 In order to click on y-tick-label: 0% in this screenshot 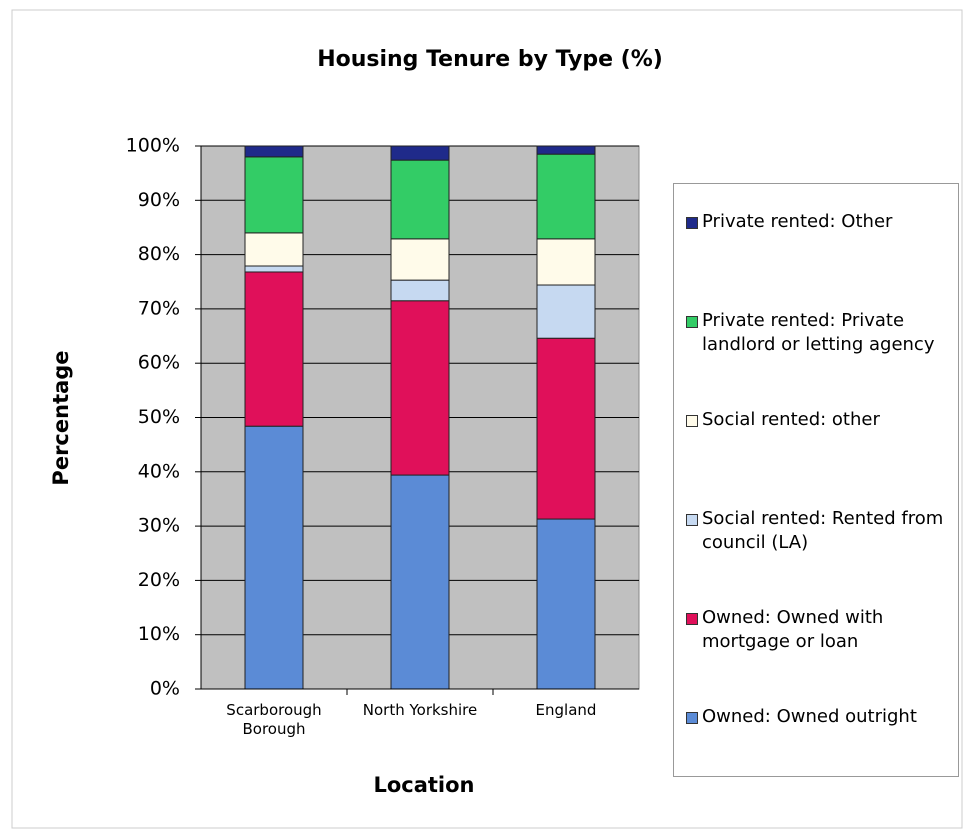, I will do `click(165, 689)`.